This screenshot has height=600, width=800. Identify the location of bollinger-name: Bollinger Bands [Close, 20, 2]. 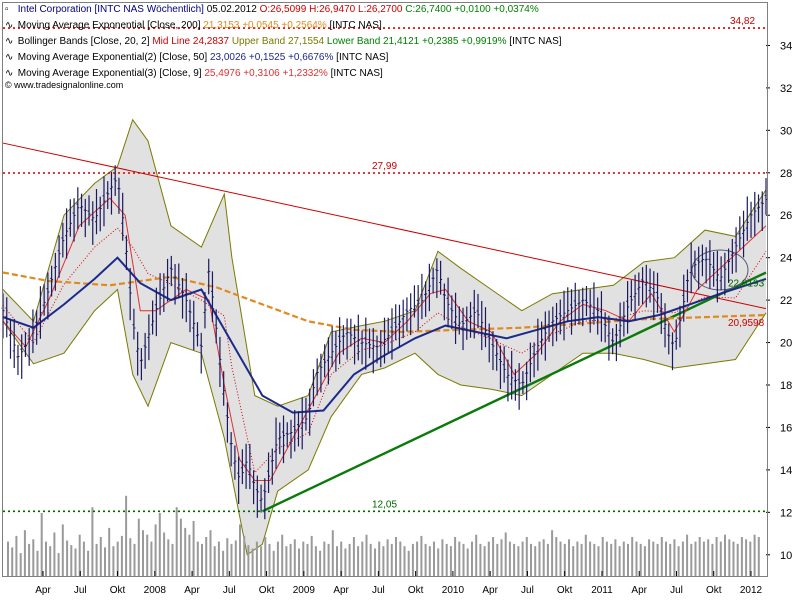
(83, 41).